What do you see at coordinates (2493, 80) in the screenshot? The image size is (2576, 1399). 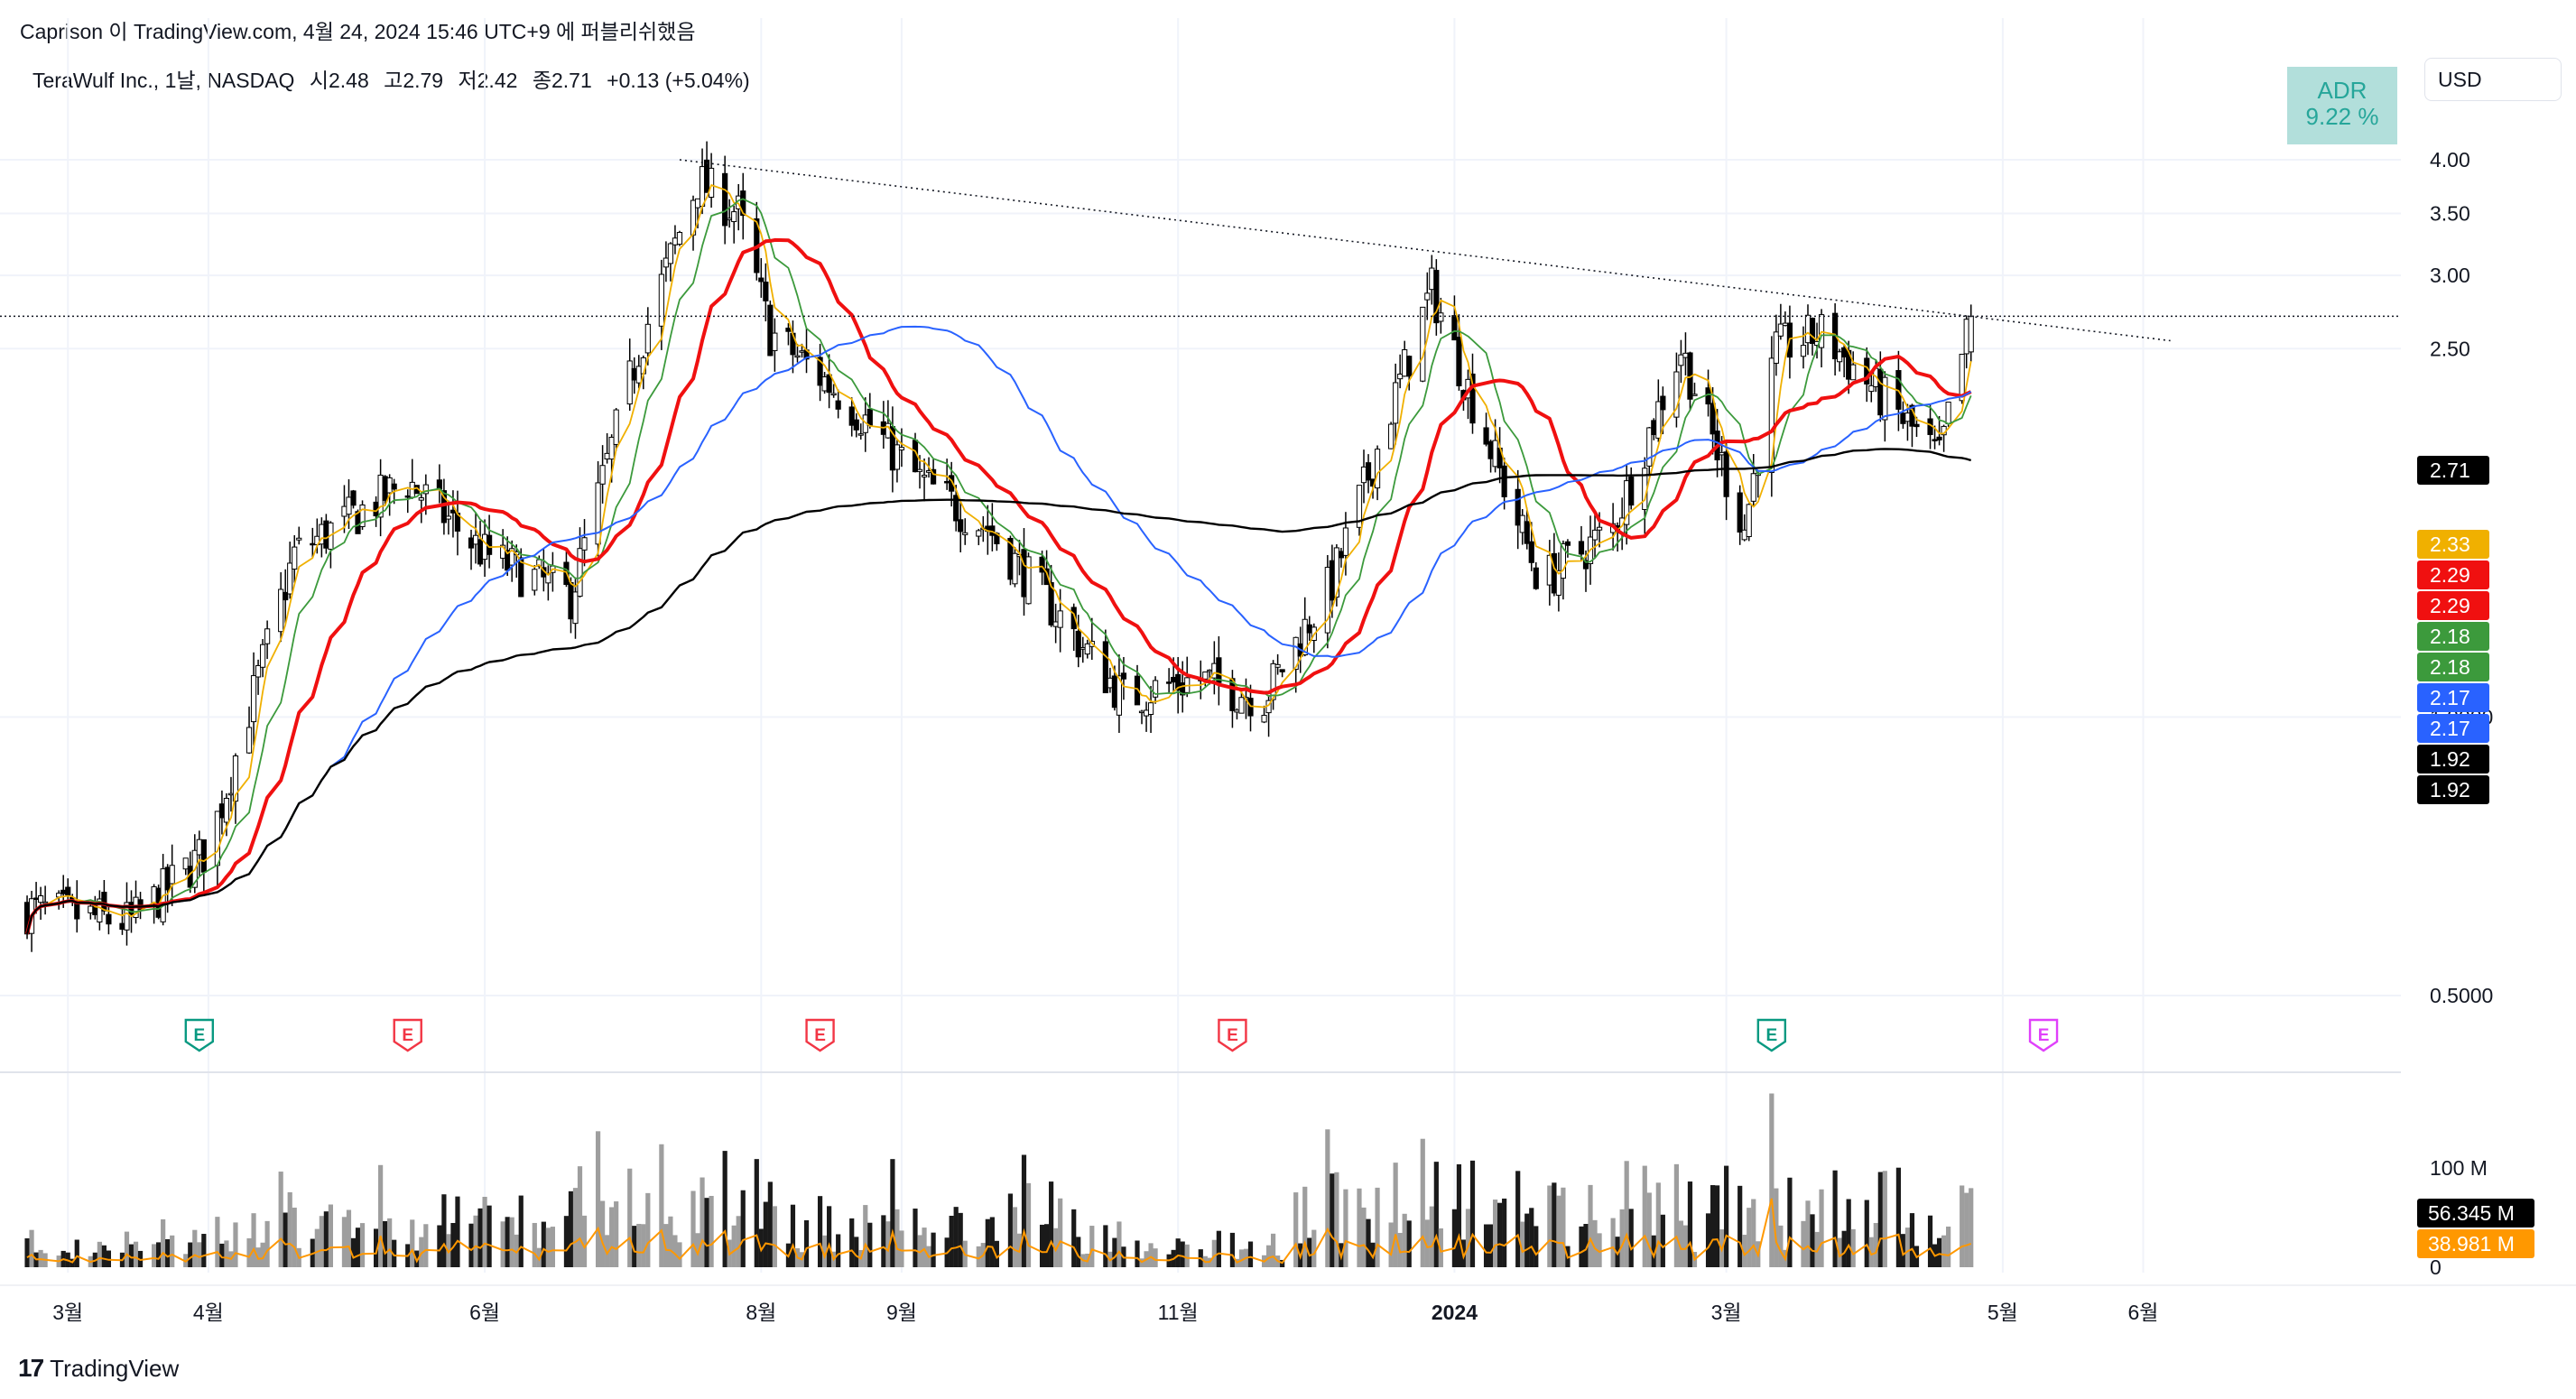 I see `currency-button: USD` at bounding box center [2493, 80].